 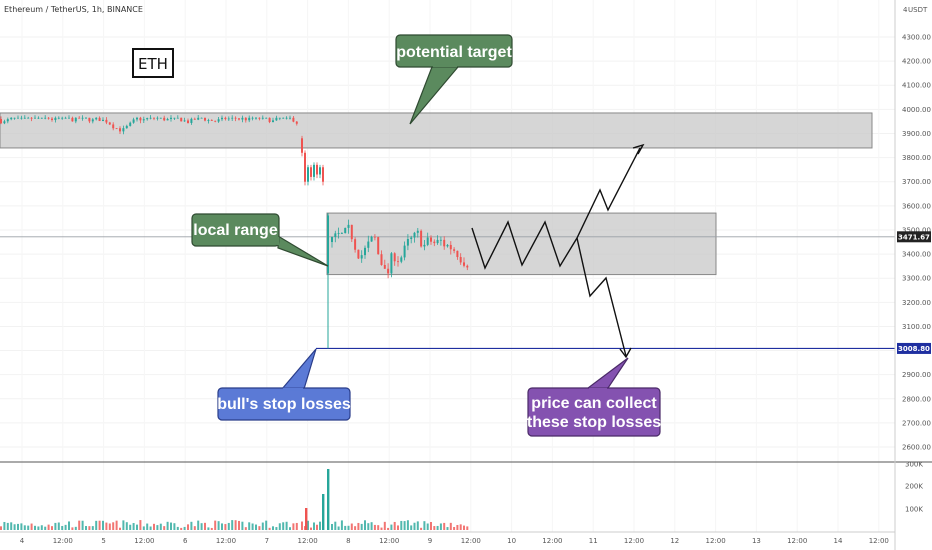 What do you see at coordinates (625, 353) in the screenshot?
I see `bearish-arrowhead` at bounding box center [625, 353].